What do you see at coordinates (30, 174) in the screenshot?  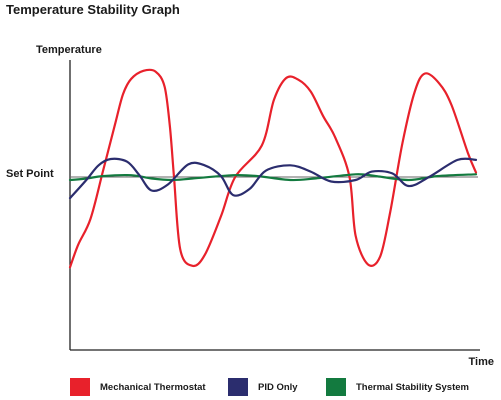 I see `set-point-label: Set Point` at bounding box center [30, 174].